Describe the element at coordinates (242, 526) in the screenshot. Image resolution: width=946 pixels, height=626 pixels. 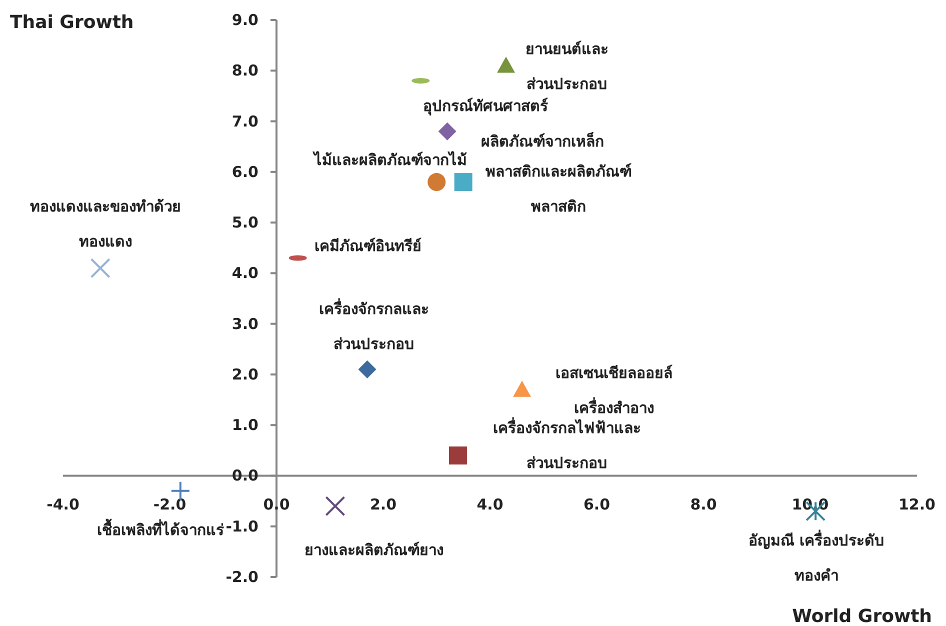
I see `y-tick-label: -1.0` at that location.